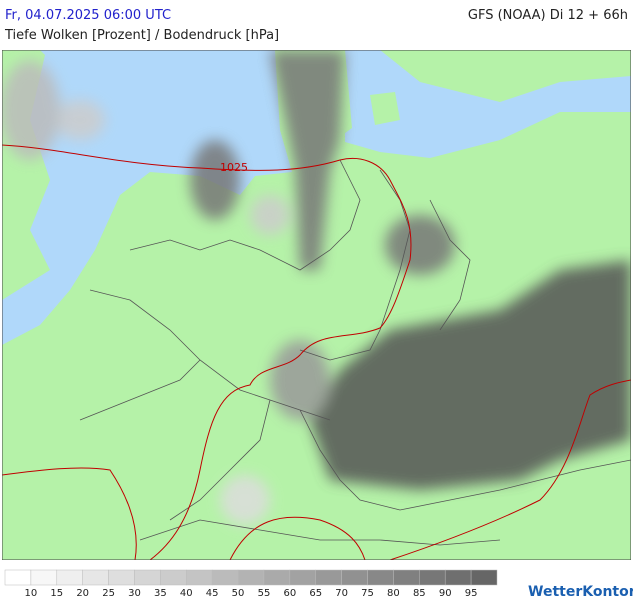 This screenshot has width=633, height=604. What do you see at coordinates (548, 15) in the screenshot?
I see `model: GFS (NOAA) Di 12 + 66h` at bounding box center [548, 15].